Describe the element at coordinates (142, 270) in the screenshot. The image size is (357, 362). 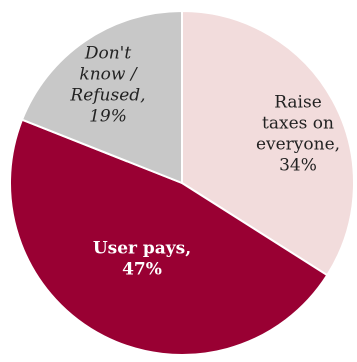
I see `pie-slice-label-line: 47%` at that location.